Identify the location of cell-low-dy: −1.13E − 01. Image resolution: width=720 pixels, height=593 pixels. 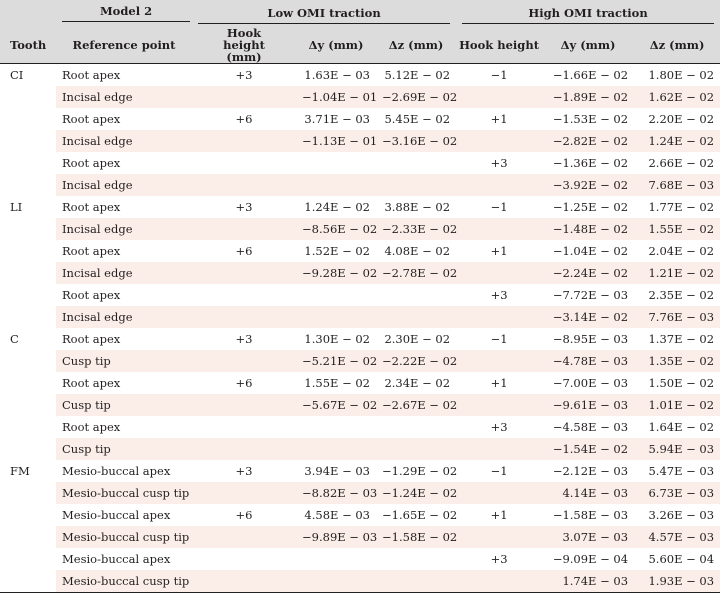
(336, 141).